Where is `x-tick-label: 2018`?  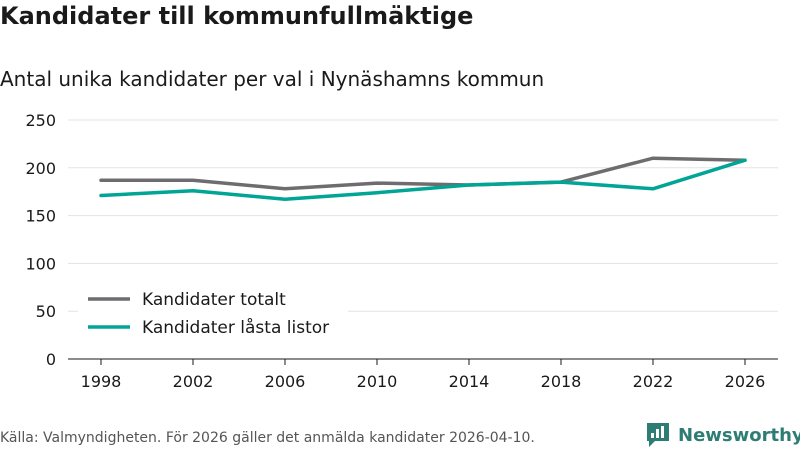
x-tick-label: 2018 is located at coordinates (561, 381).